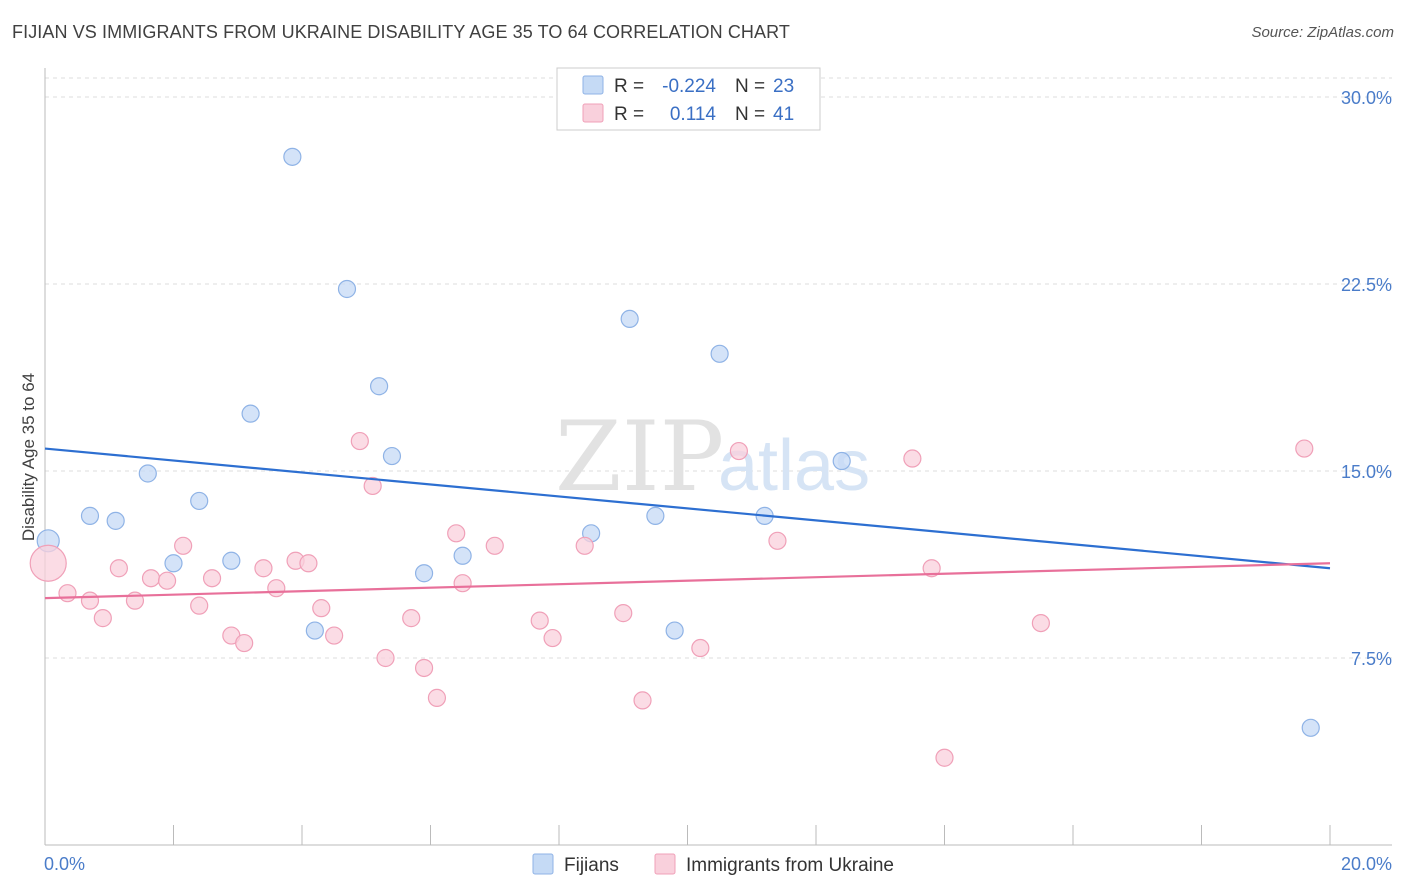 This screenshot has height=892, width=1406. I want to click on legend-n-label-fijians: N =, so click(750, 86).